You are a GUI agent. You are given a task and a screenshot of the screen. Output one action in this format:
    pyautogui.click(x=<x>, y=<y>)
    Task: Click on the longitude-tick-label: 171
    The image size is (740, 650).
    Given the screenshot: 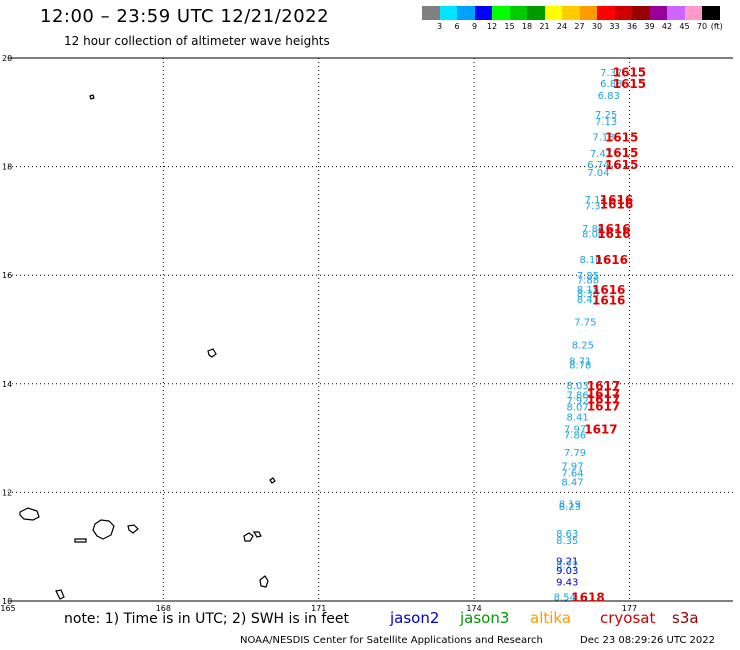 What is the action you would take?
    pyautogui.click(x=318, y=608)
    